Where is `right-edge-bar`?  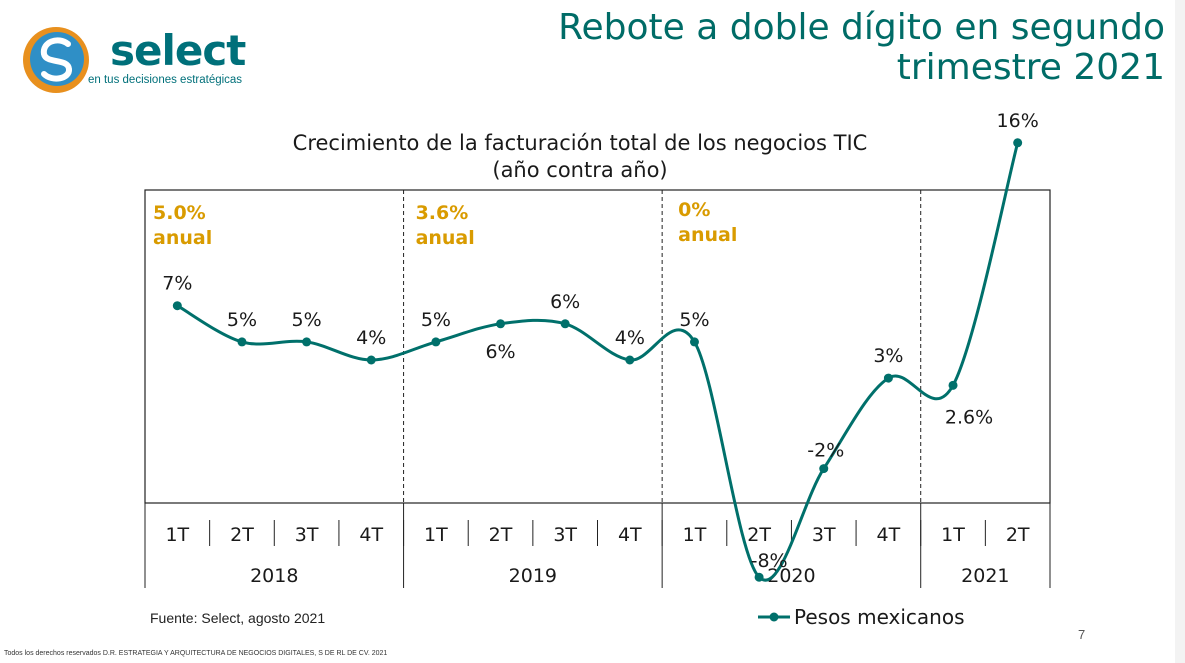 right-edge-bar is located at coordinates (1180, 331).